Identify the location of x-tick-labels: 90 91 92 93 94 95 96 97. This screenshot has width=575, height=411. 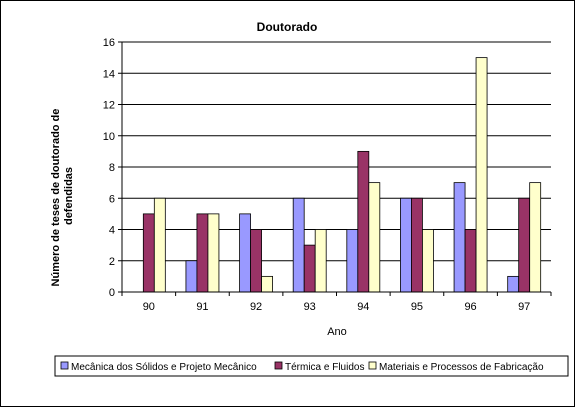
(336, 302).